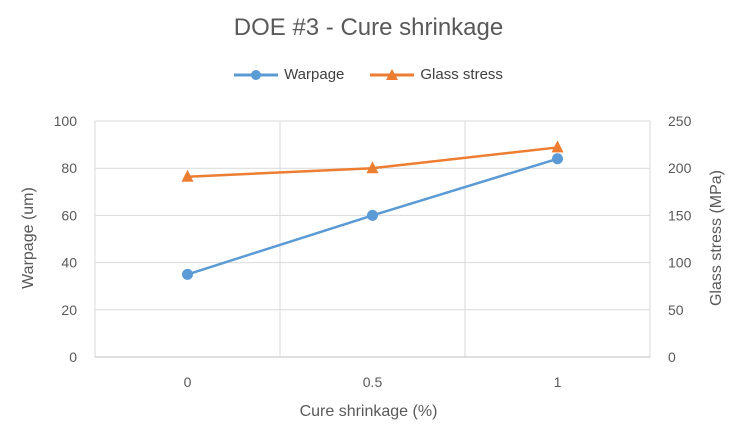 The height and width of the screenshot is (436, 737). Describe the element at coordinates (680, 263) in the screenshot. I see `y2-tick-label-2: 100` at that location.